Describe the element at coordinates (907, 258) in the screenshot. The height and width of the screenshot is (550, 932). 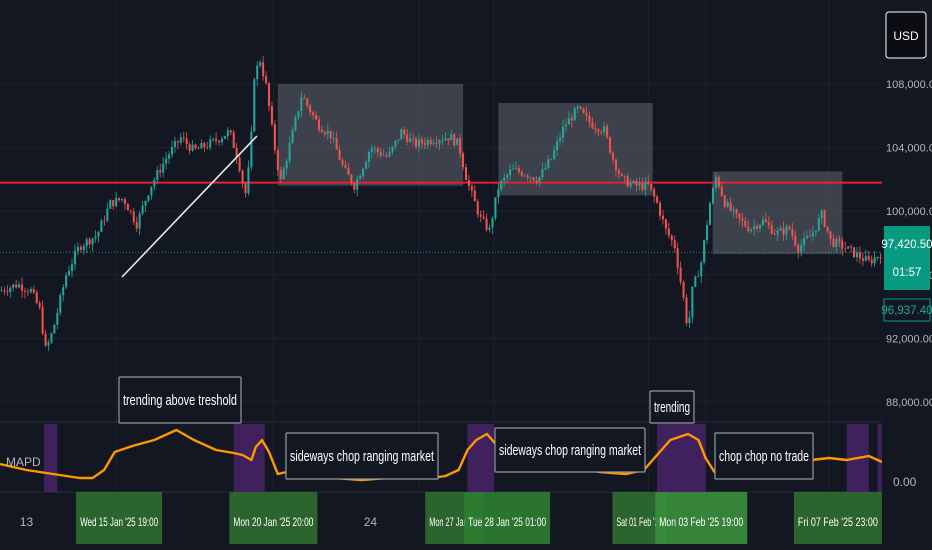
I see `current-price-tag` at that location.